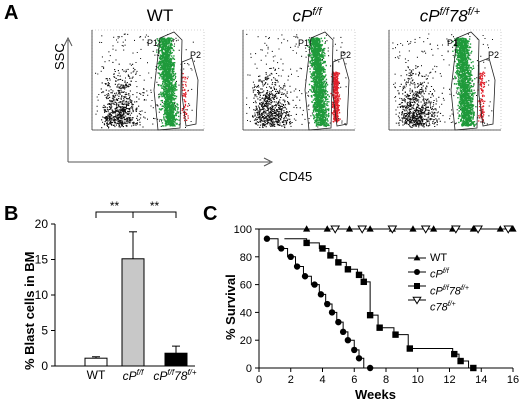 The width and height of the screenshot is (520, 407). I want to click on survival-y-label: % Survival, so click(230, 307).